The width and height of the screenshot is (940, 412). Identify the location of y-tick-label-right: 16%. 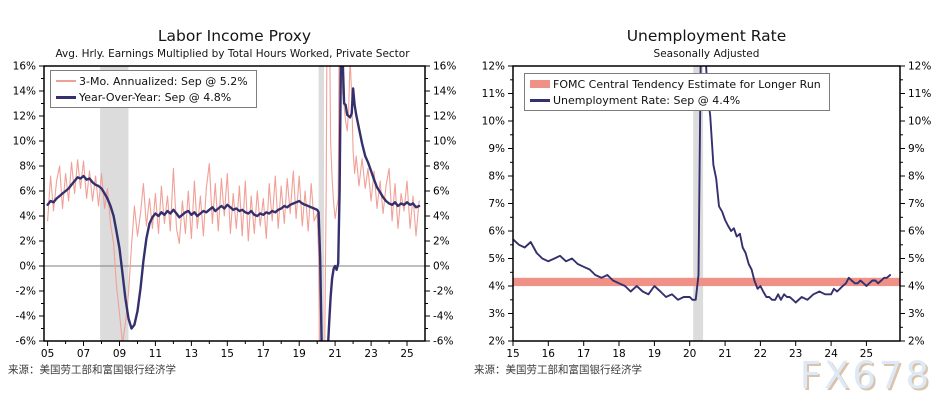
(444, 67).